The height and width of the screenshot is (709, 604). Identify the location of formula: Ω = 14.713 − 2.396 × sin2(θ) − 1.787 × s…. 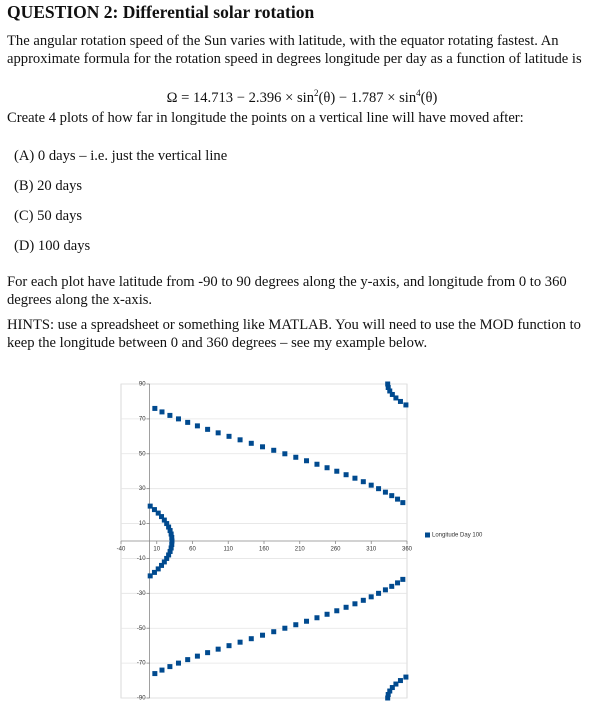
(302, 96).